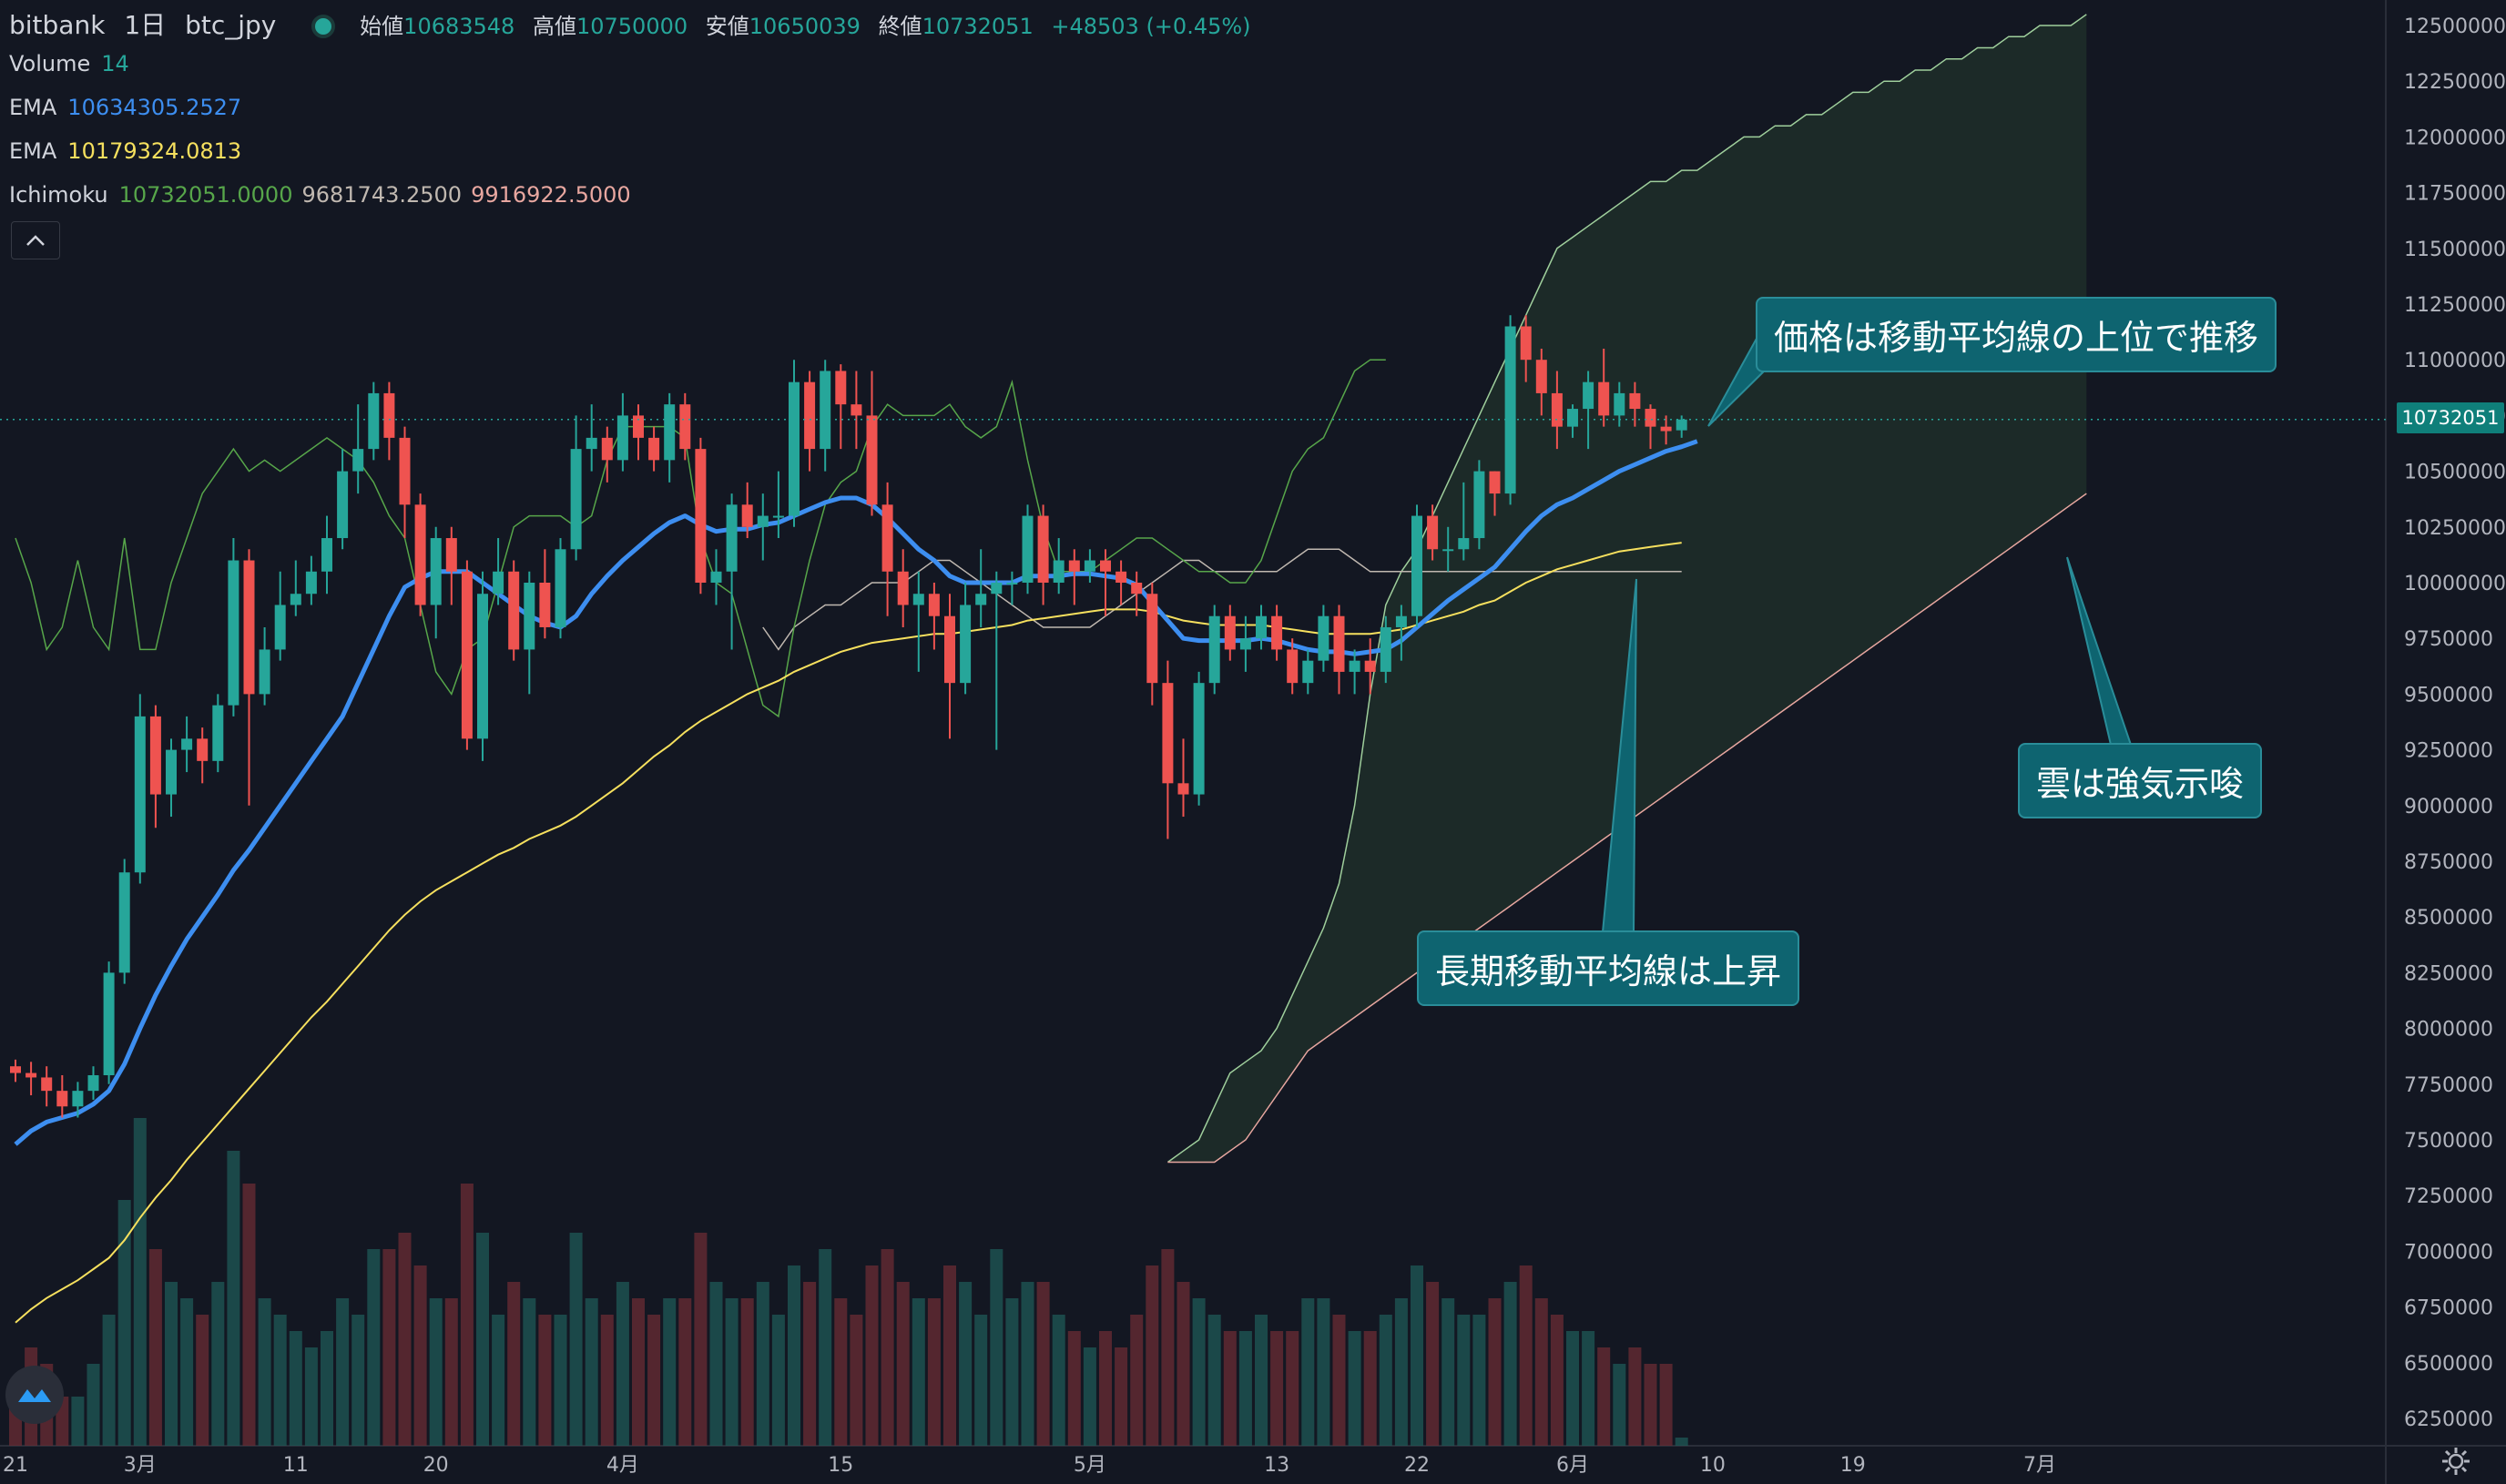  What do you see at coordinates (2016, 334) in the screenshot?
I see `callout-price-above-ma: 価格は移動平均線の上位で推移` at bounding box center [2016, 334].